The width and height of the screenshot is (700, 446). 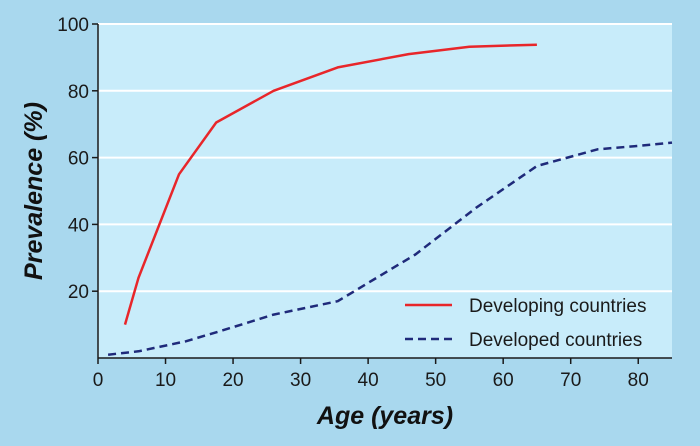 I want to click on x-axis-title: Age (years), so click(x=384, y=416).